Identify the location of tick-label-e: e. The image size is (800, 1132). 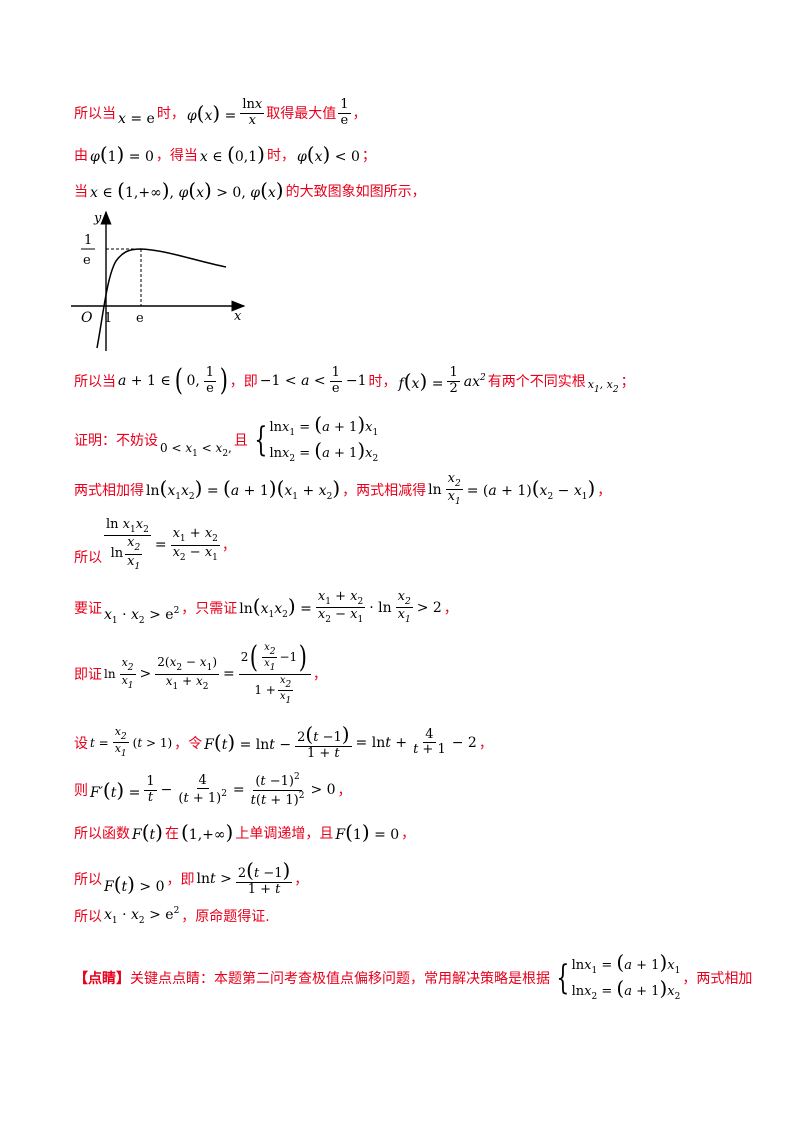
(140, 318).